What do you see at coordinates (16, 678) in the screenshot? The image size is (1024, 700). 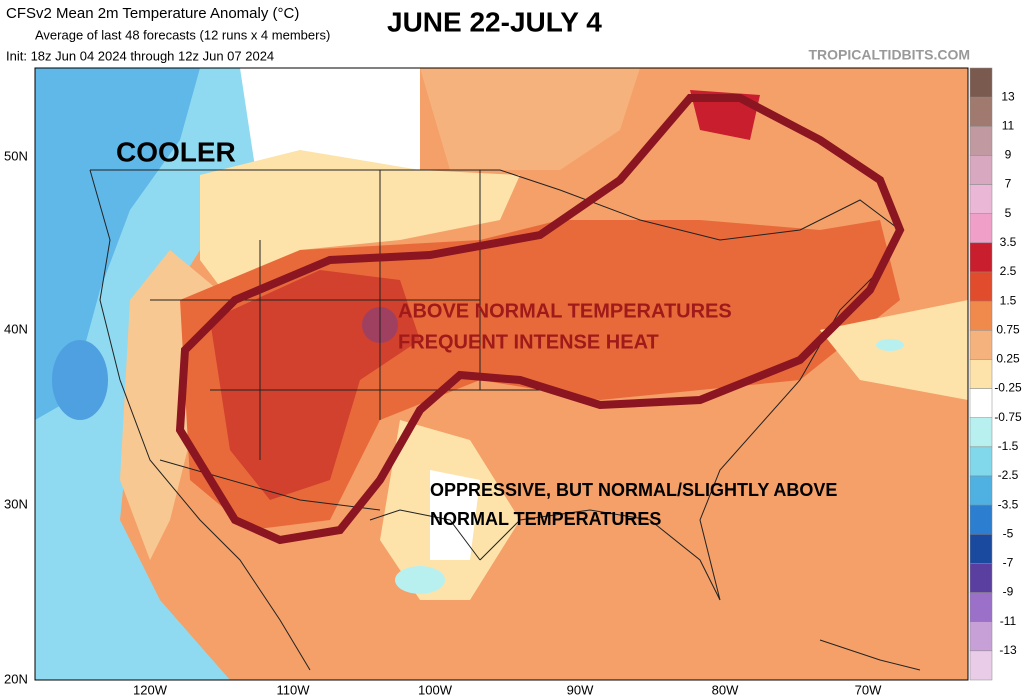 I see `lat-label: 20N` at bounding box center [16, 678].